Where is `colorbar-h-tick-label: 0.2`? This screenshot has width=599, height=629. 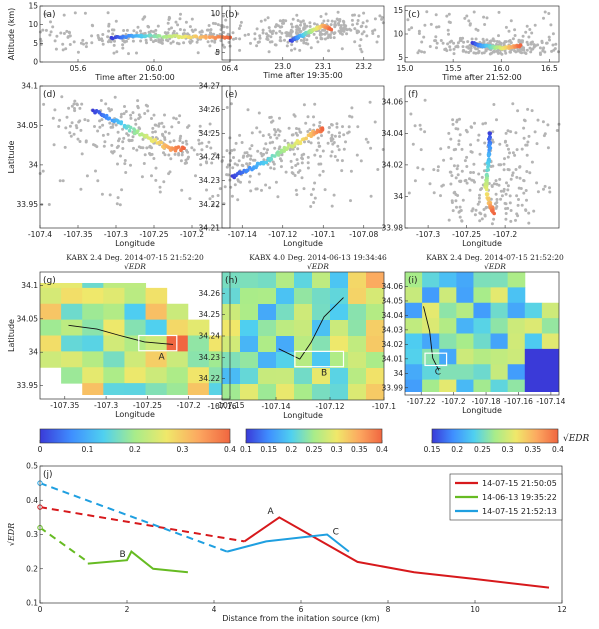 colorbar-h-tick-label: 0.2 is located at coordinates (291, 449).